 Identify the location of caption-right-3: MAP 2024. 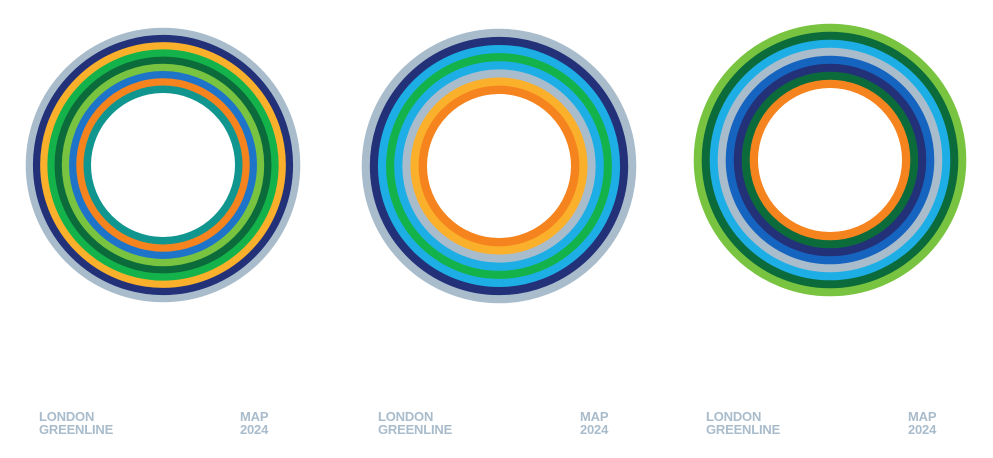
(922, 423).